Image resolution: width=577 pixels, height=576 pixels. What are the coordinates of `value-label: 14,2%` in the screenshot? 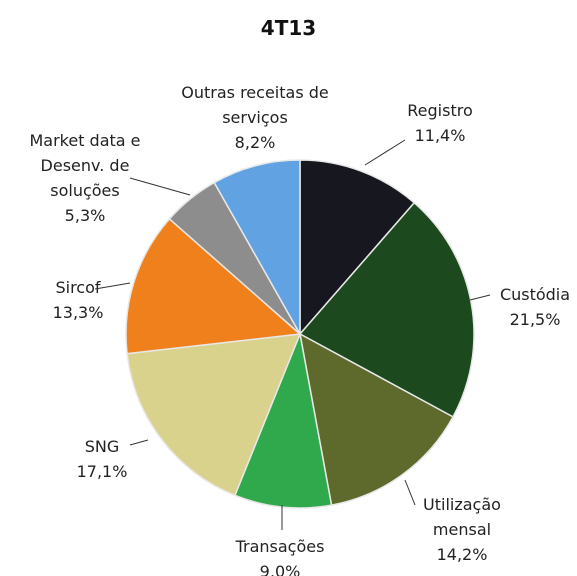 It's located at (462, 554).